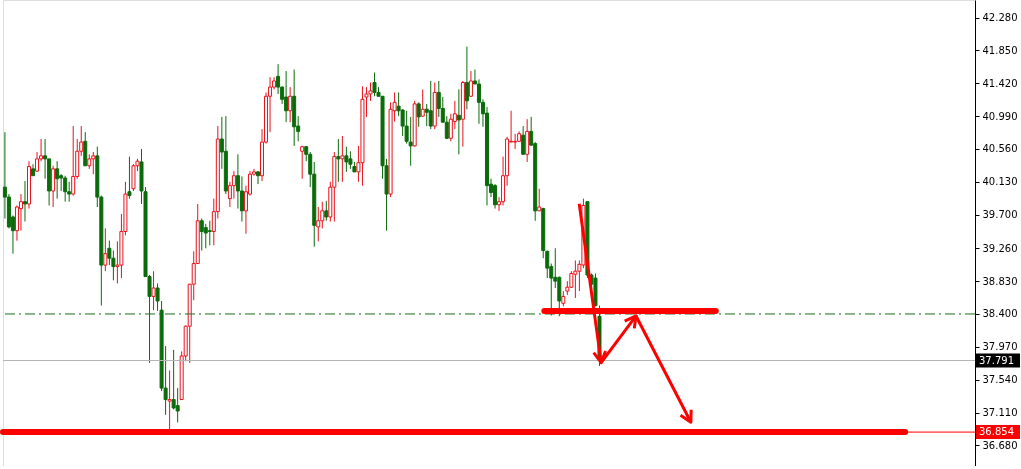  I want to click on y-tick-label: 40.130, so click(1000, 182).